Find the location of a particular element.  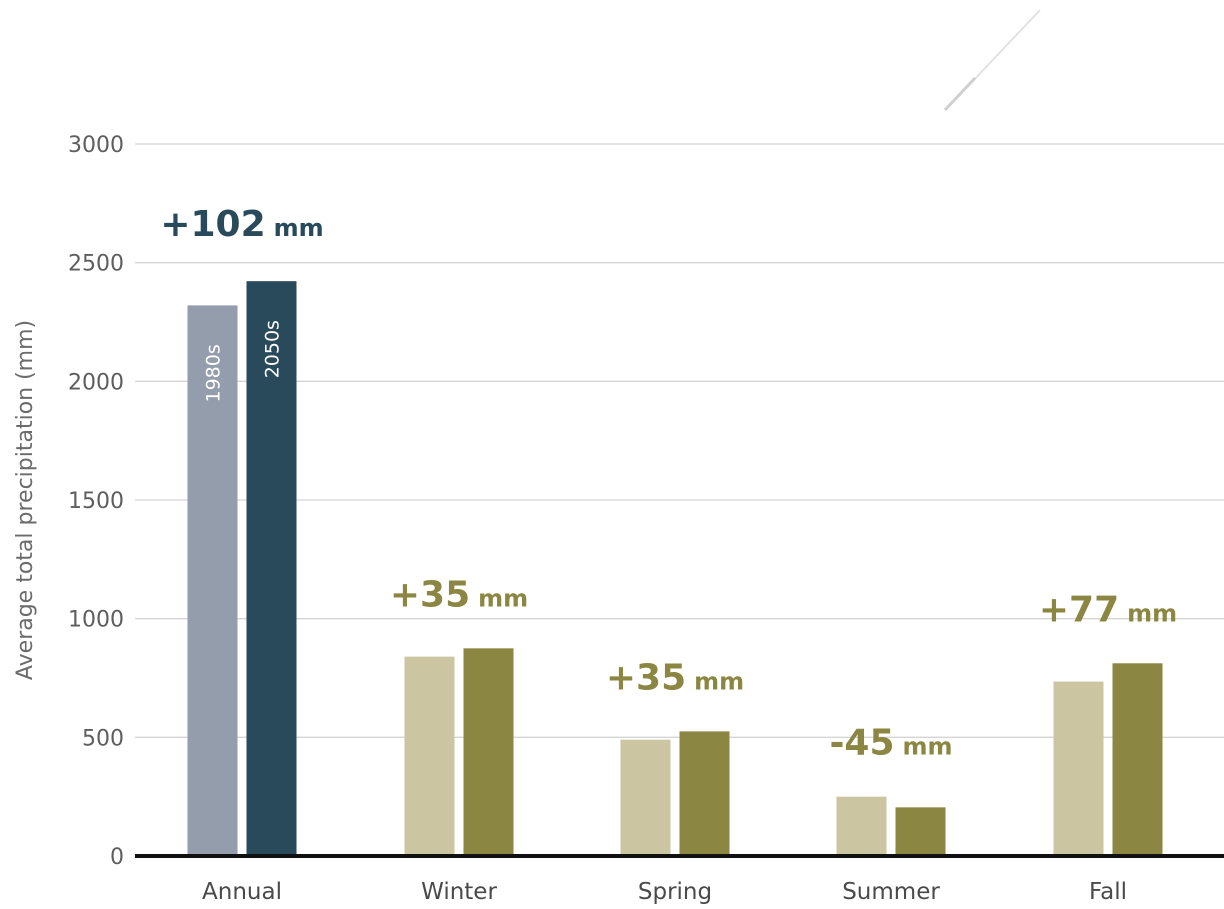

y-tick-label: 2500 is located at coordinates (96, 264).